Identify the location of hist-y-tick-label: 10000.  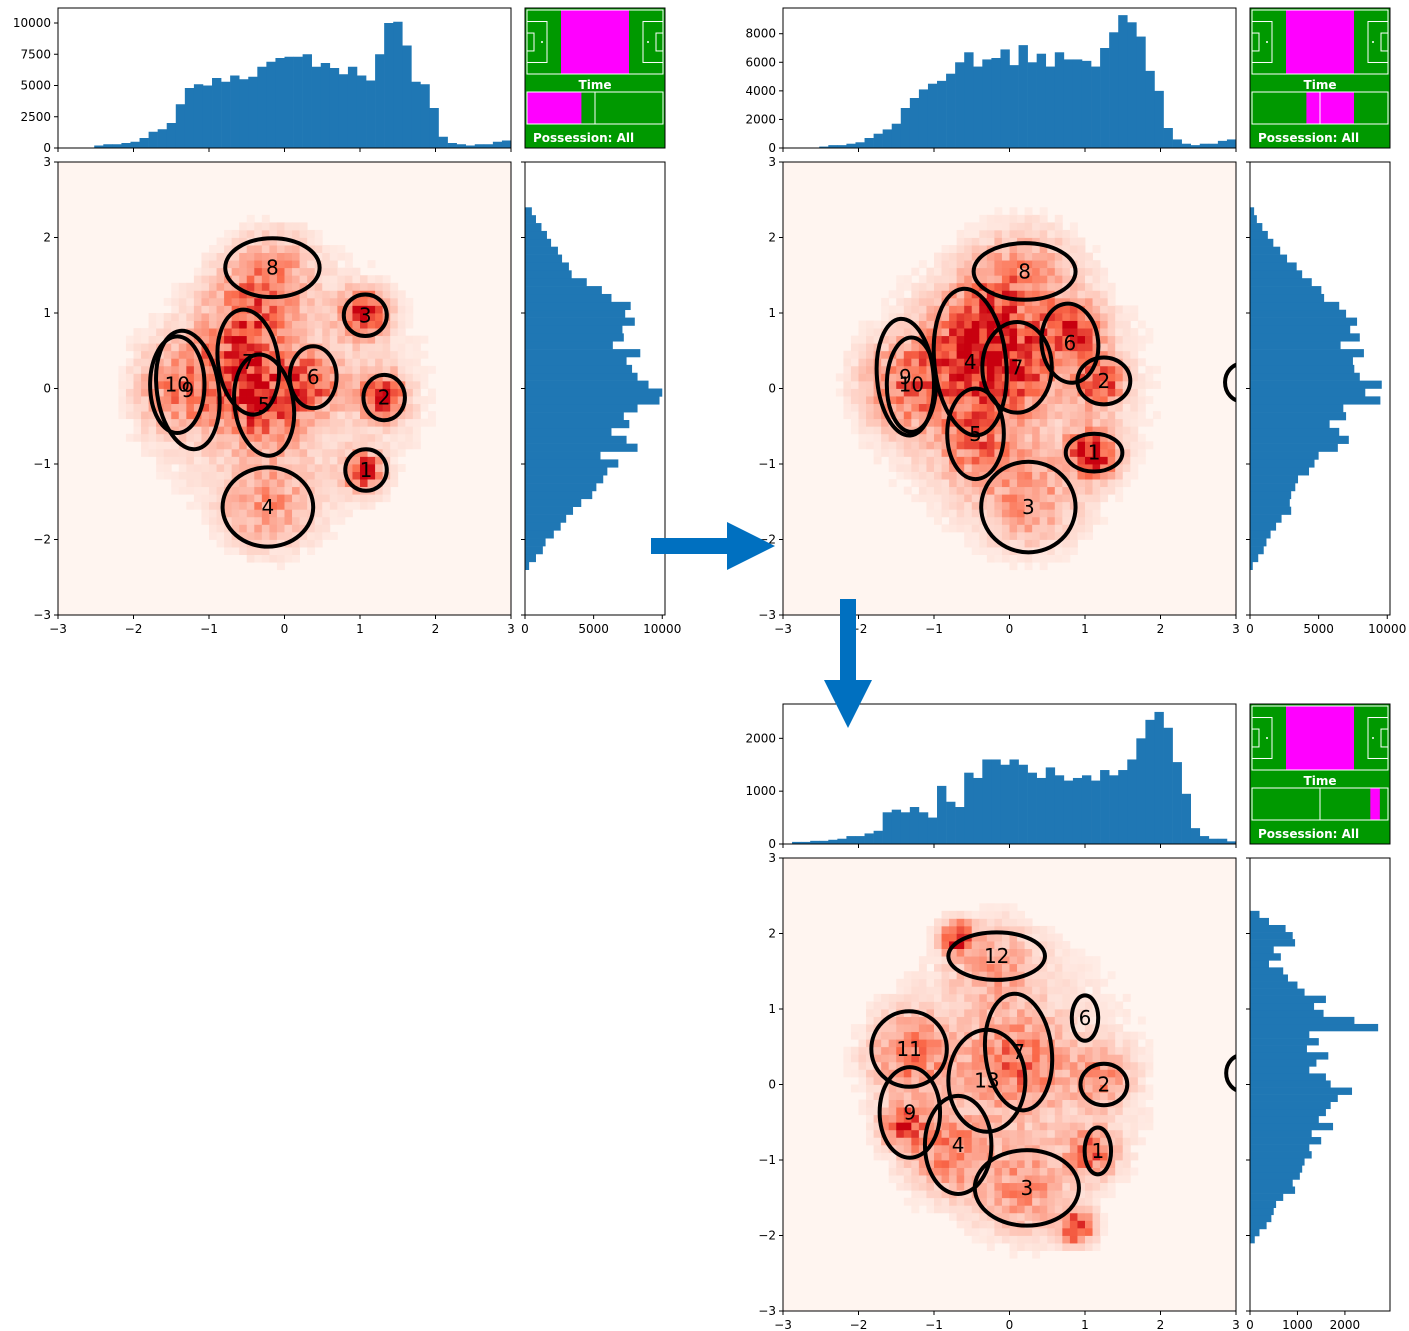
(32, 23).